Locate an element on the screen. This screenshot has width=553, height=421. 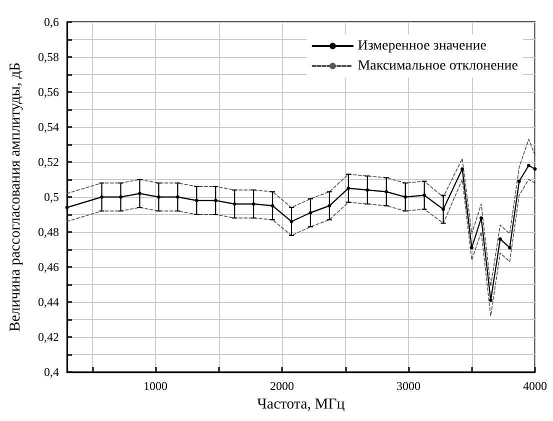
y-tick-label: 0,44 is located at coordinates (48, 302).